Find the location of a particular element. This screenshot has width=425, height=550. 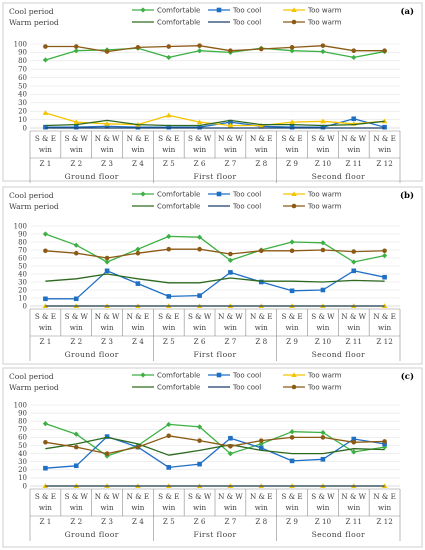

zone-label: Z 8 is located at coordinates (261, 341).